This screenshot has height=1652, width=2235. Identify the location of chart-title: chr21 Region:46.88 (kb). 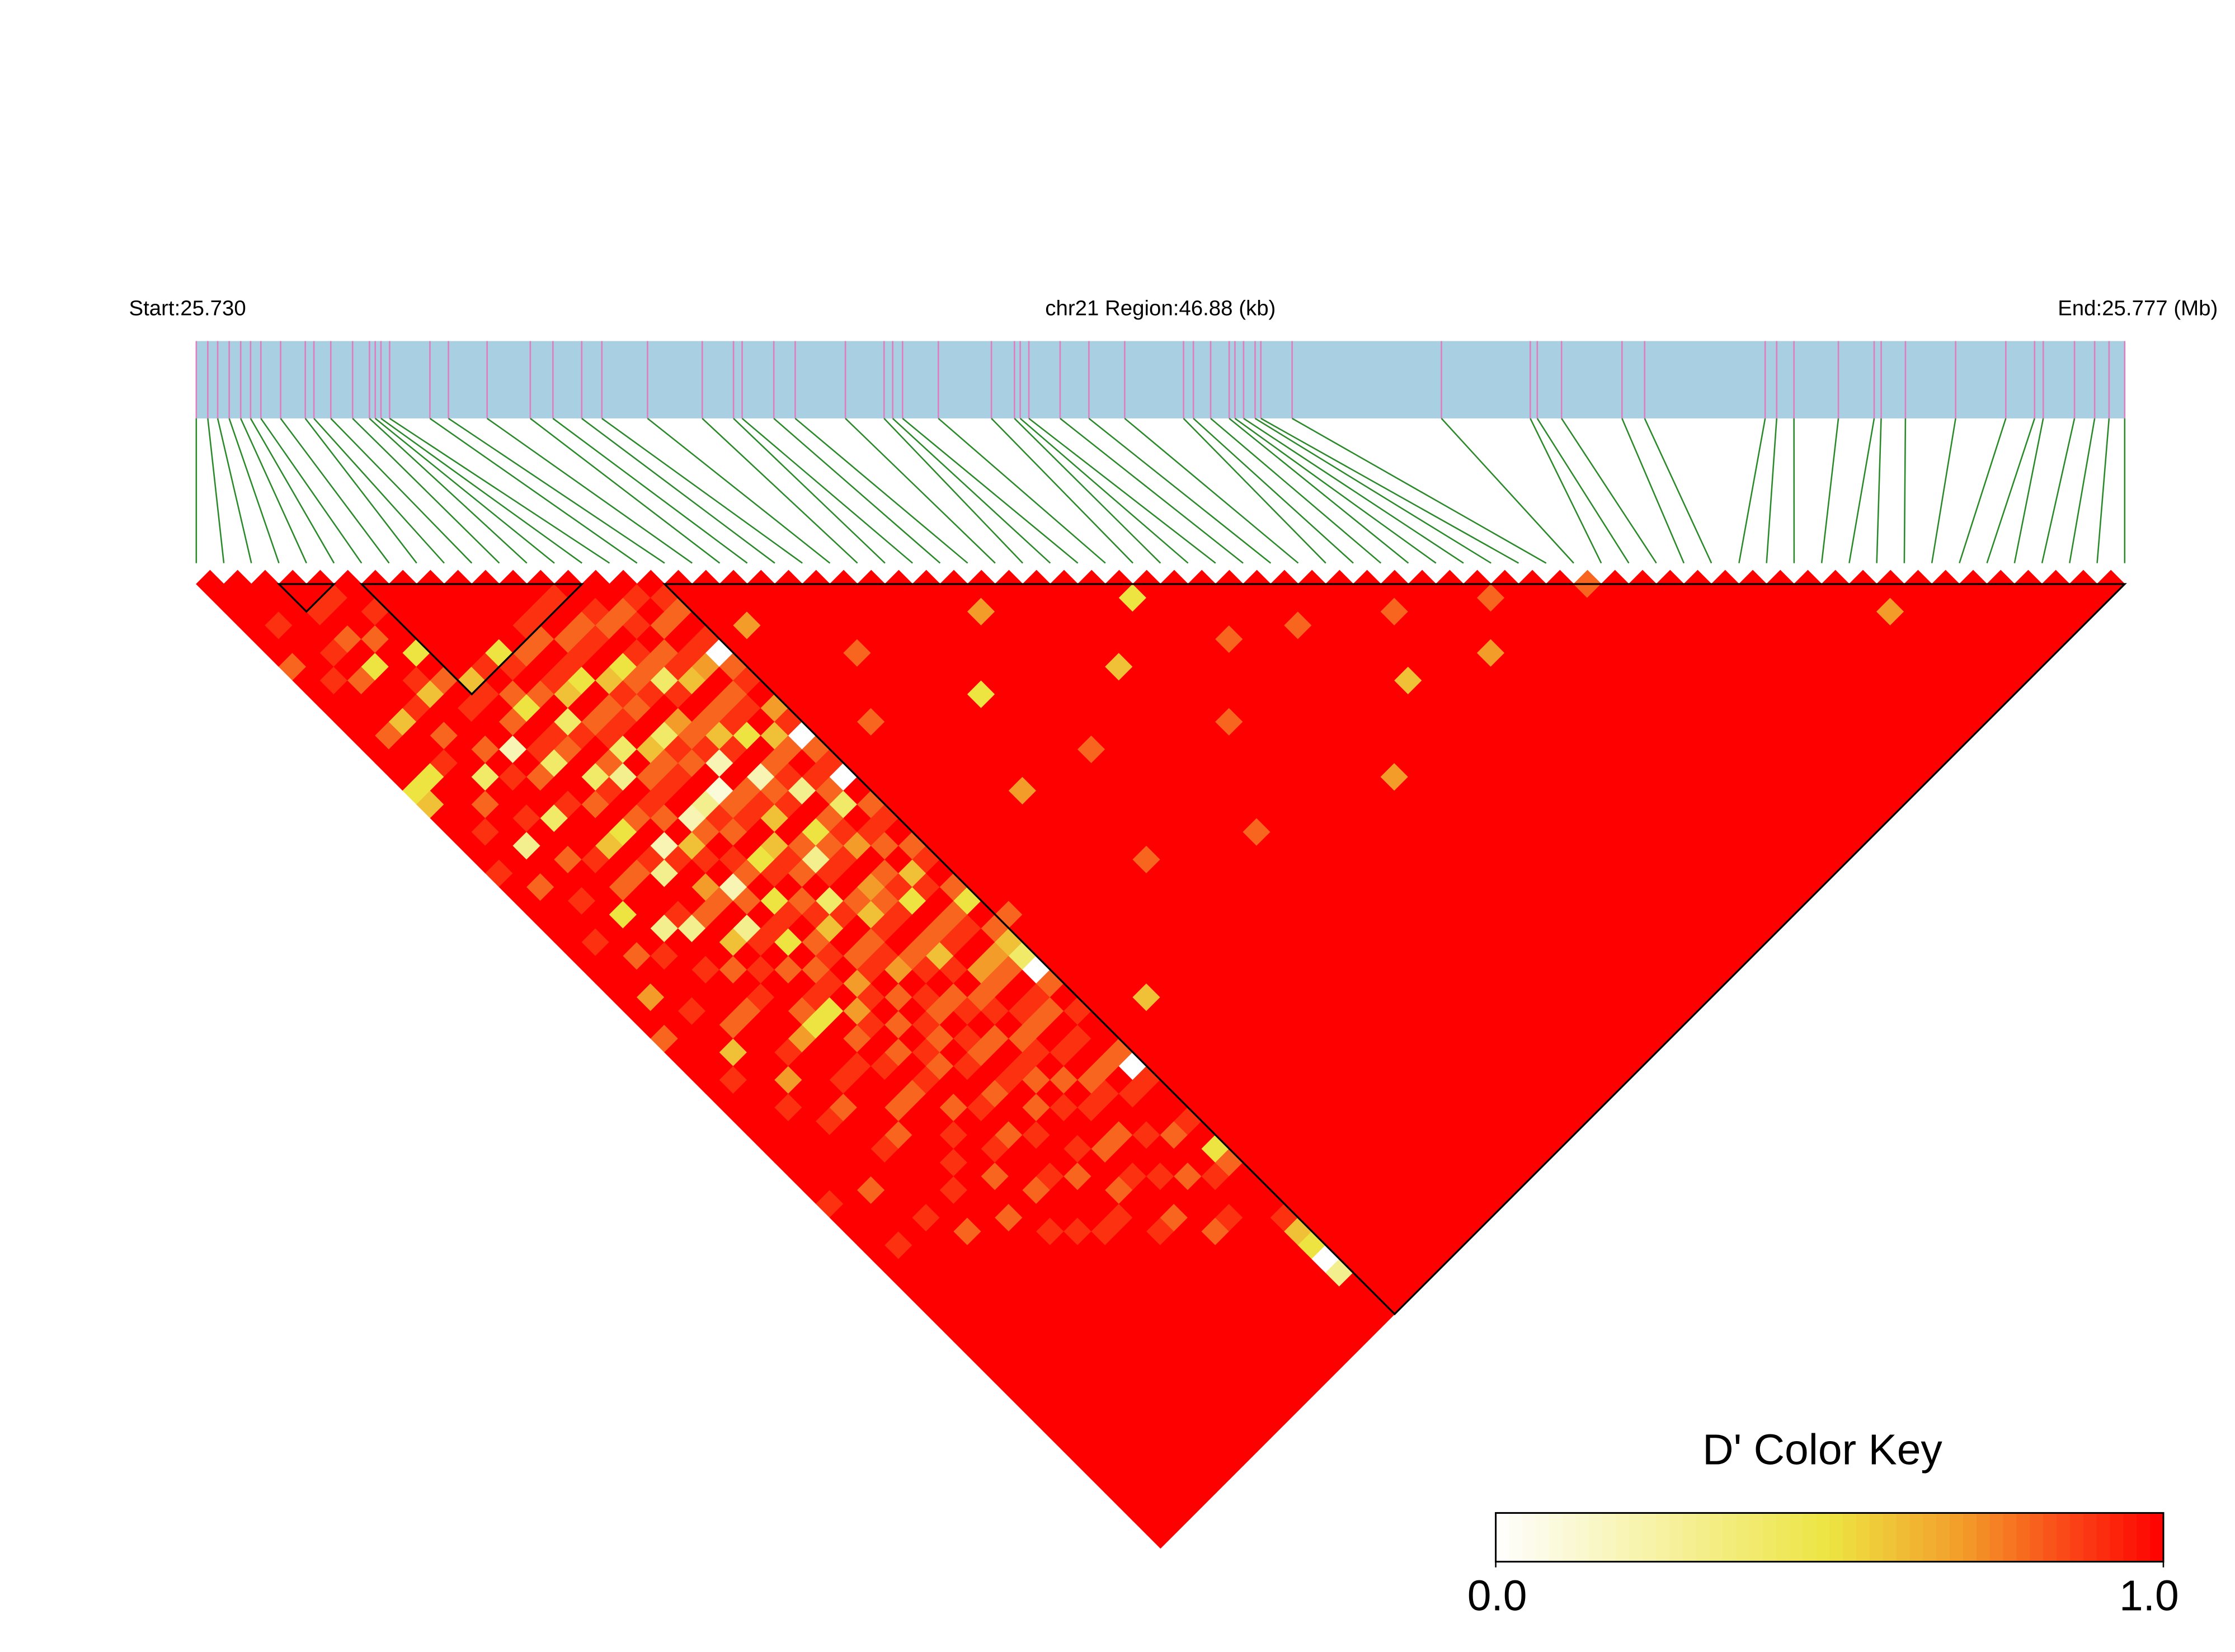
(1160, 308).